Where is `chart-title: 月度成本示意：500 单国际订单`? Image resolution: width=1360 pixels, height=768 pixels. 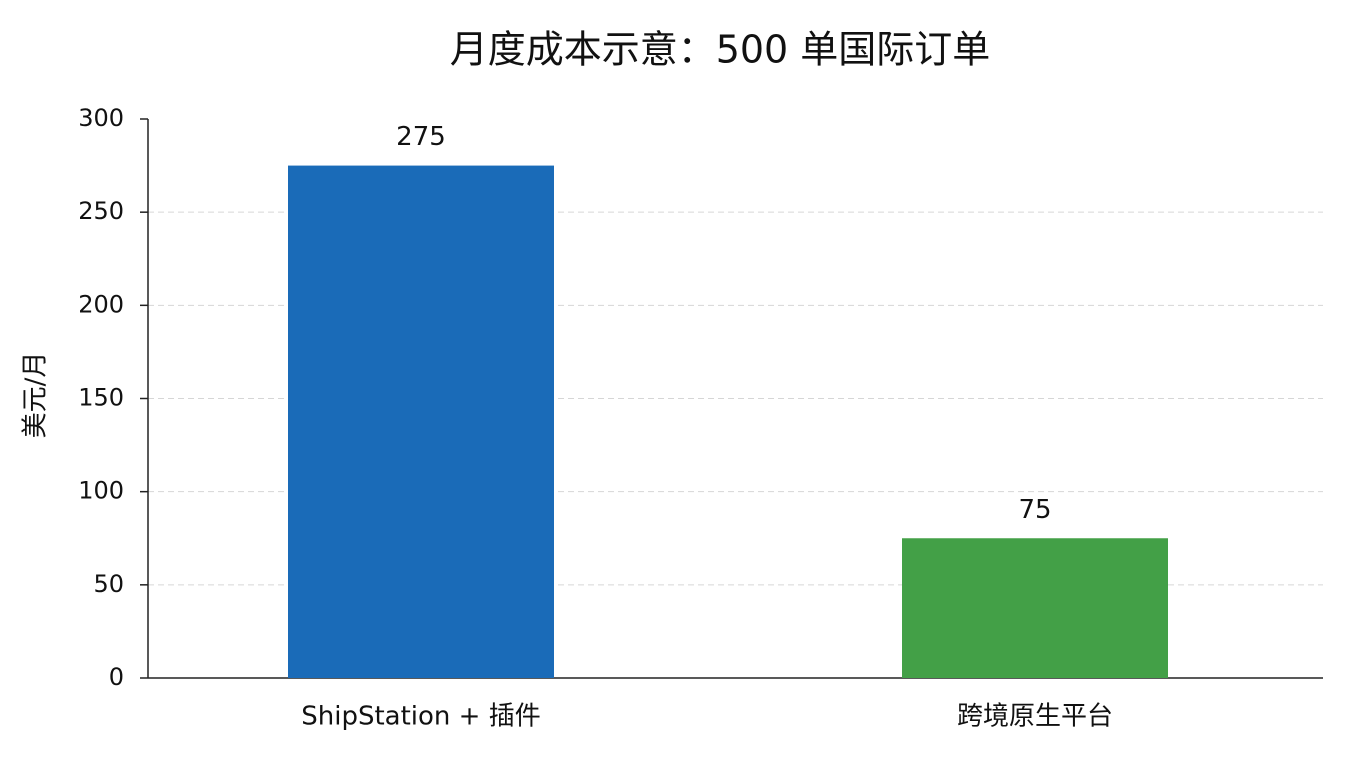
chart-title: 月度成本示意：500 单国际订单 is located at coordinates (720, 50).